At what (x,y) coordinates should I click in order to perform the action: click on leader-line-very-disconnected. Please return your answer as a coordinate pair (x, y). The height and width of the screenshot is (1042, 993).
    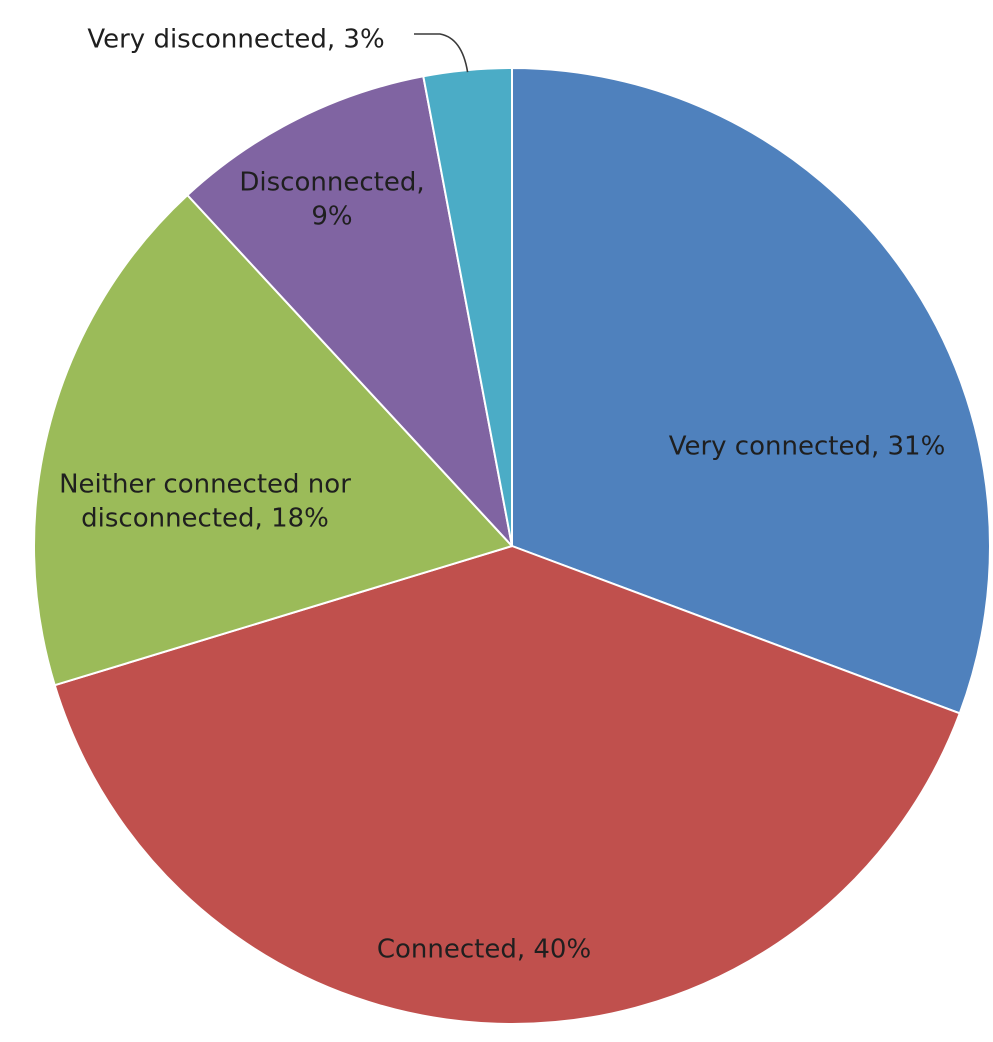
    Looking at the image, I should click on (441, 53).